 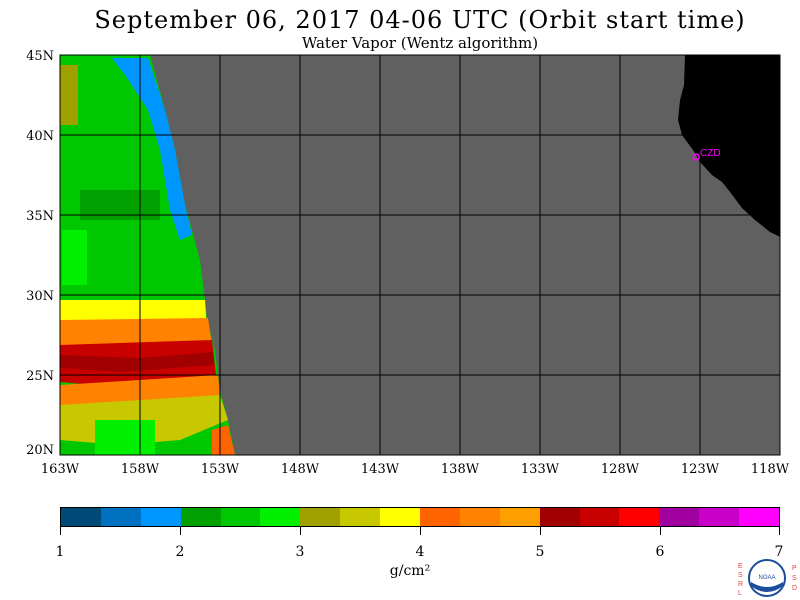 What do you see at coordinates (74, 257) in the screenshot?
I see `swath-bright-green` at bounding box center [74, 257].